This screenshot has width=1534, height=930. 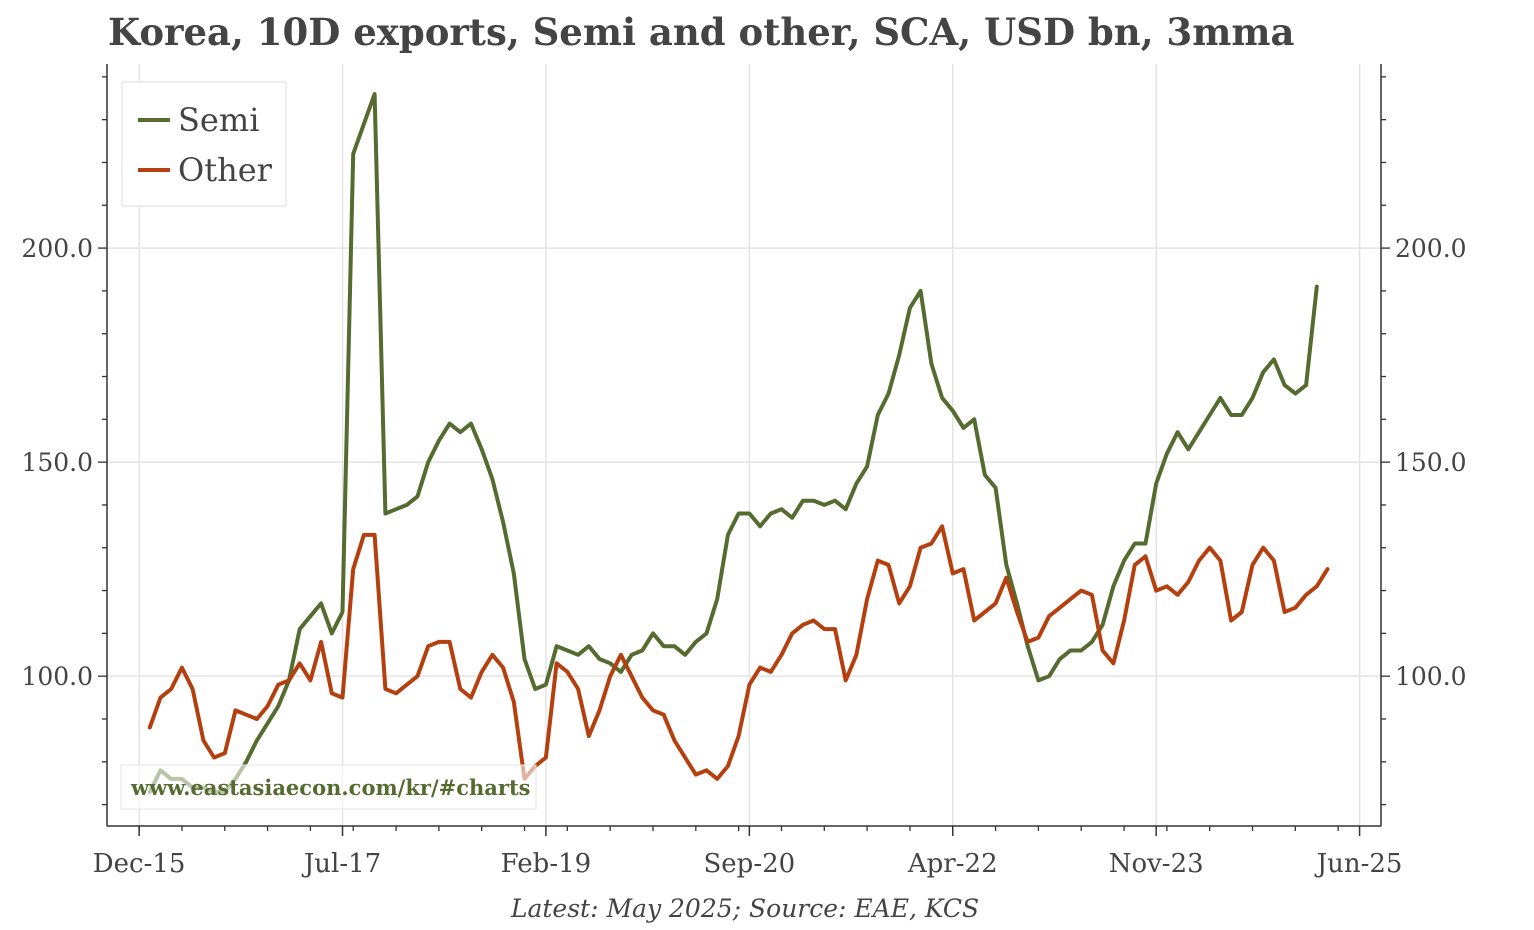 I want to click on y-tick-label-left: 200.0, so click(x=57, y=248).